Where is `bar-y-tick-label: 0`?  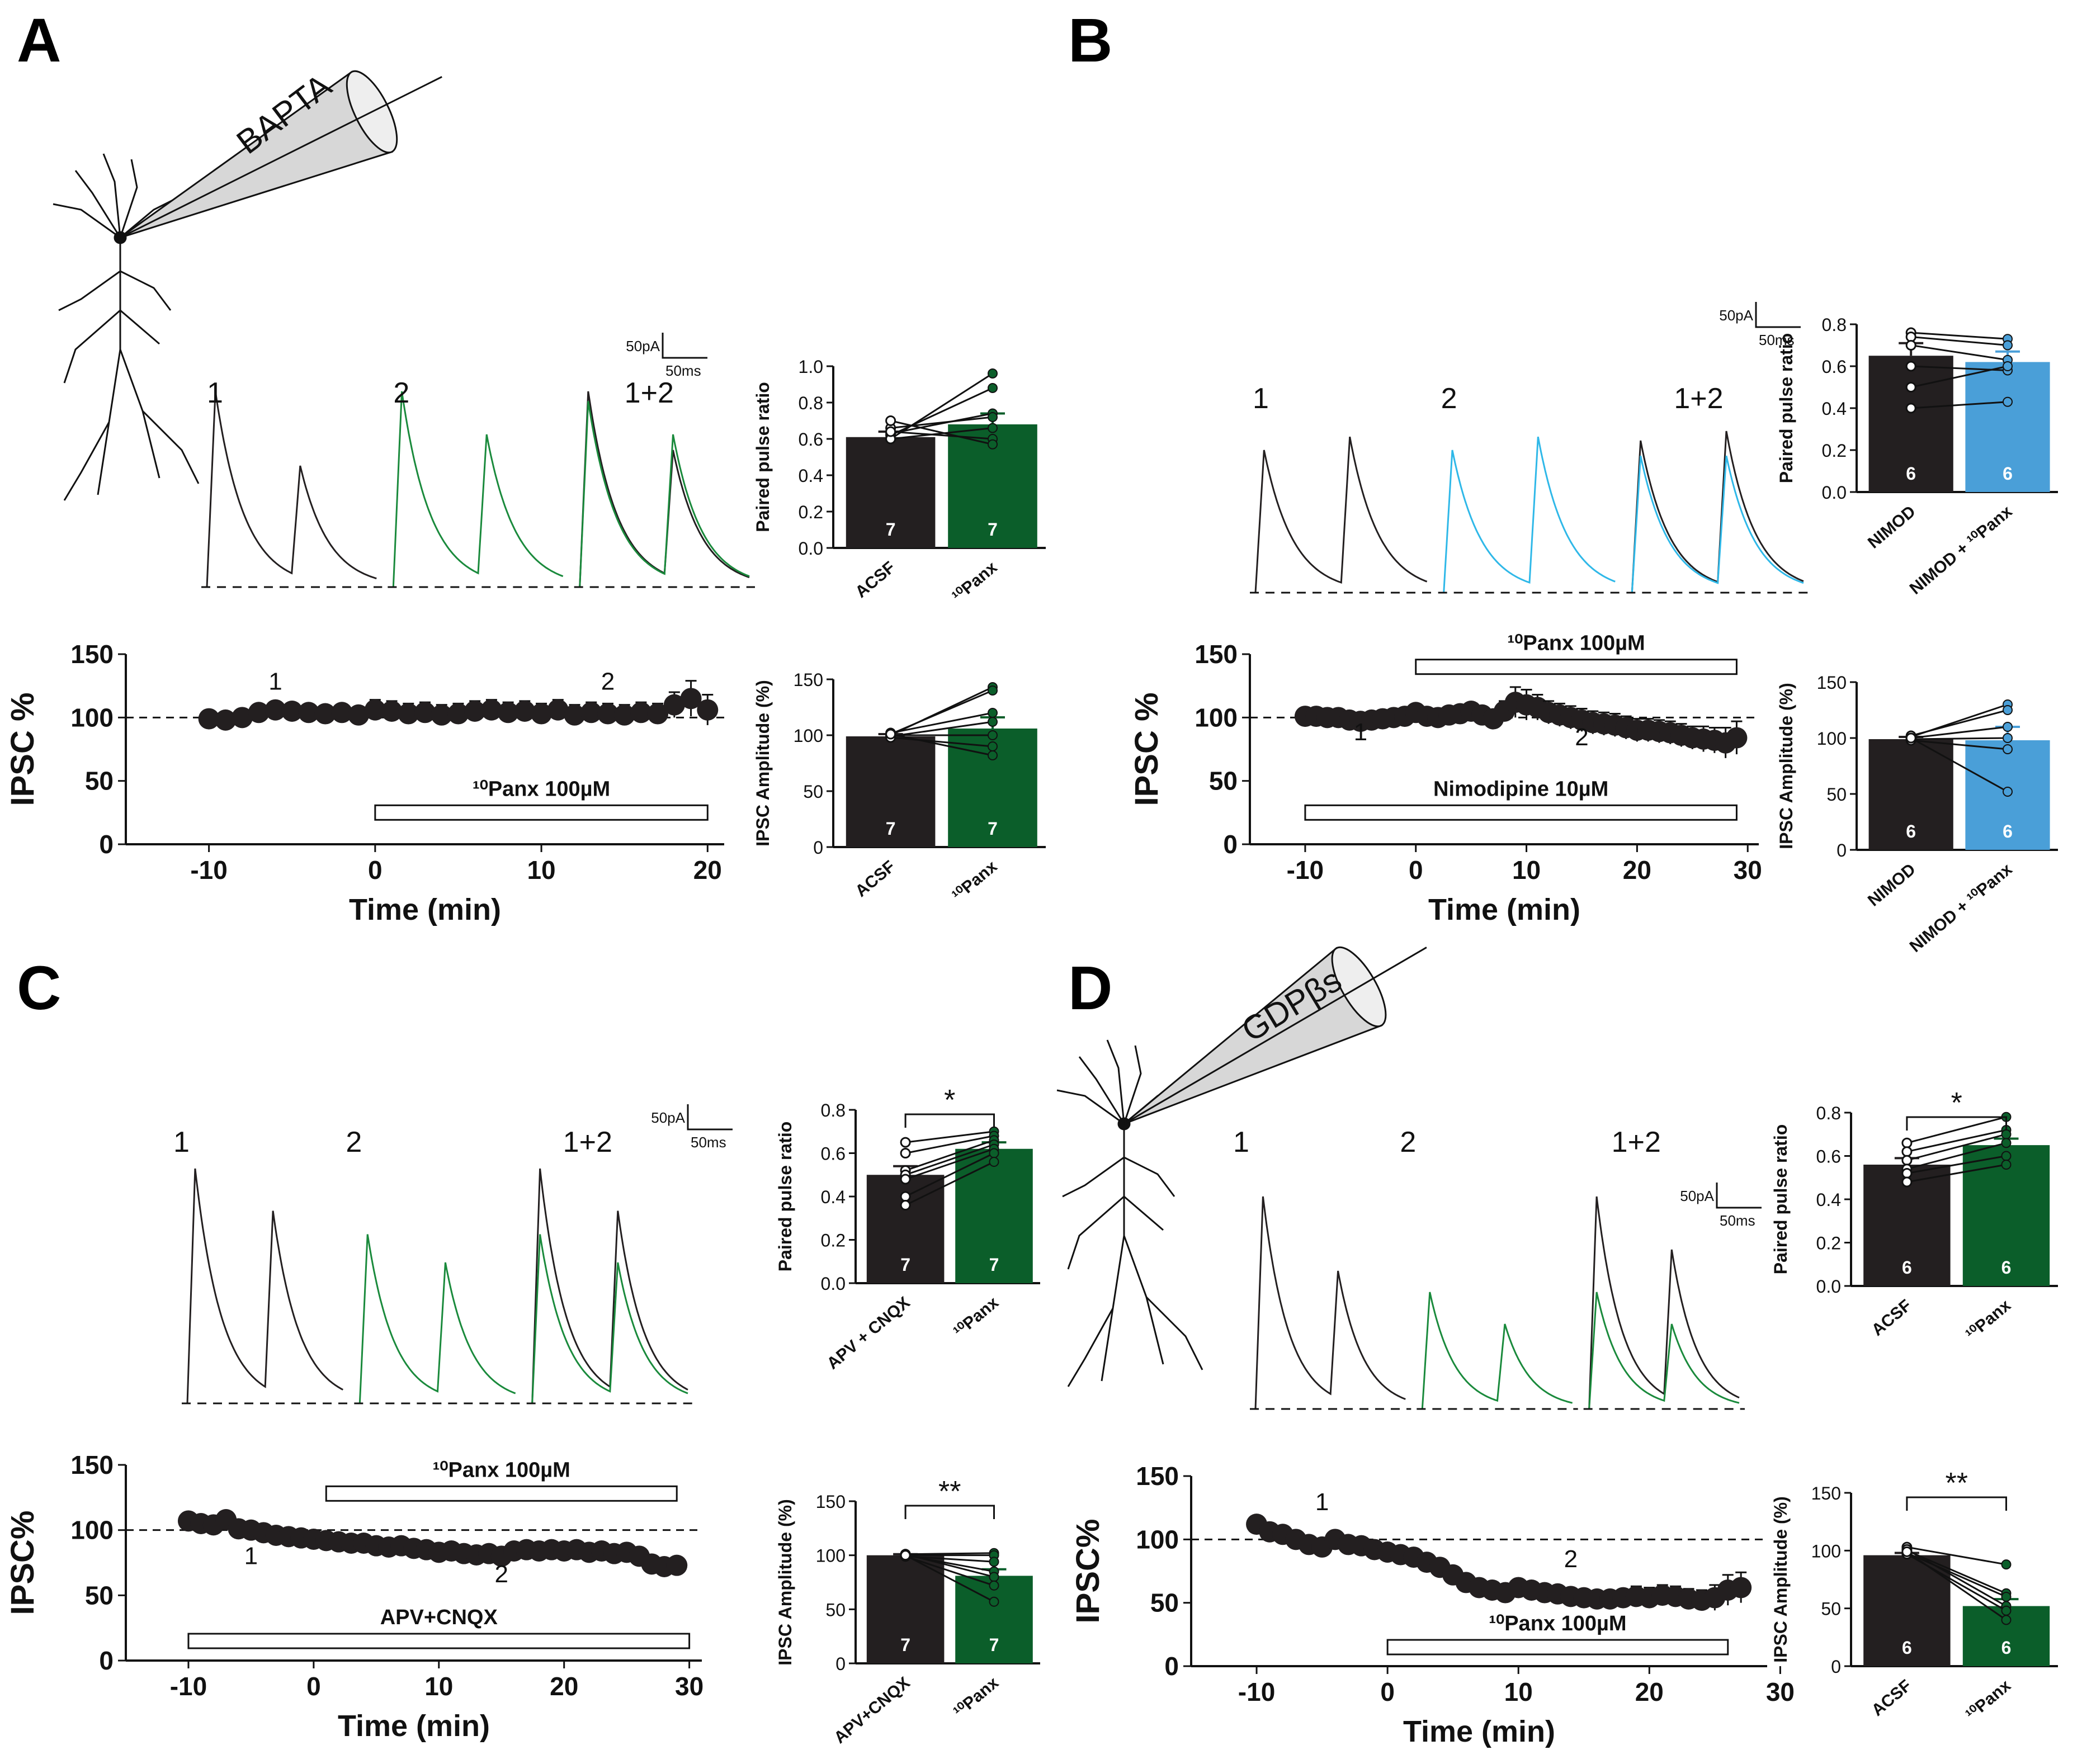
bar-y-tick-label: 0 is located at coordinates (840, 1664).